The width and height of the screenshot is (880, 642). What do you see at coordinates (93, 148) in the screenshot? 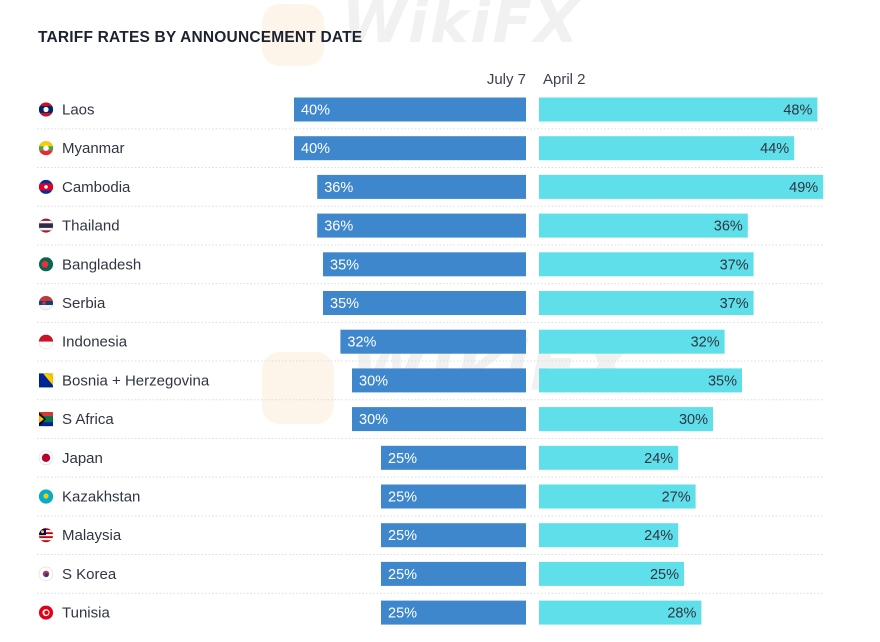
I see `category-label: Myanmar` at bounding box center [93, 148].